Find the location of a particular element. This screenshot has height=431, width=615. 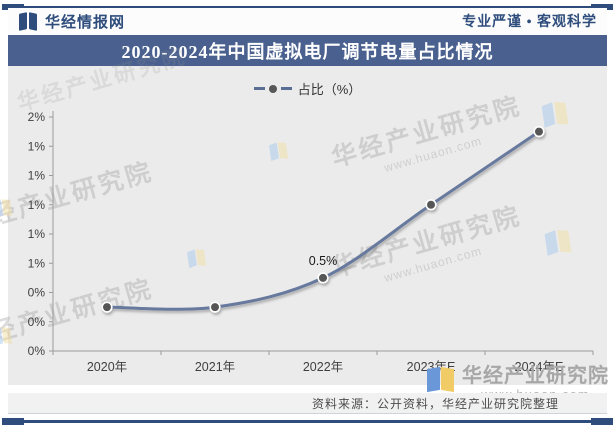

chart-title: 2020-2024年中国虚拟电厂调节电量占比情况 is located at coordinates (307, 51).